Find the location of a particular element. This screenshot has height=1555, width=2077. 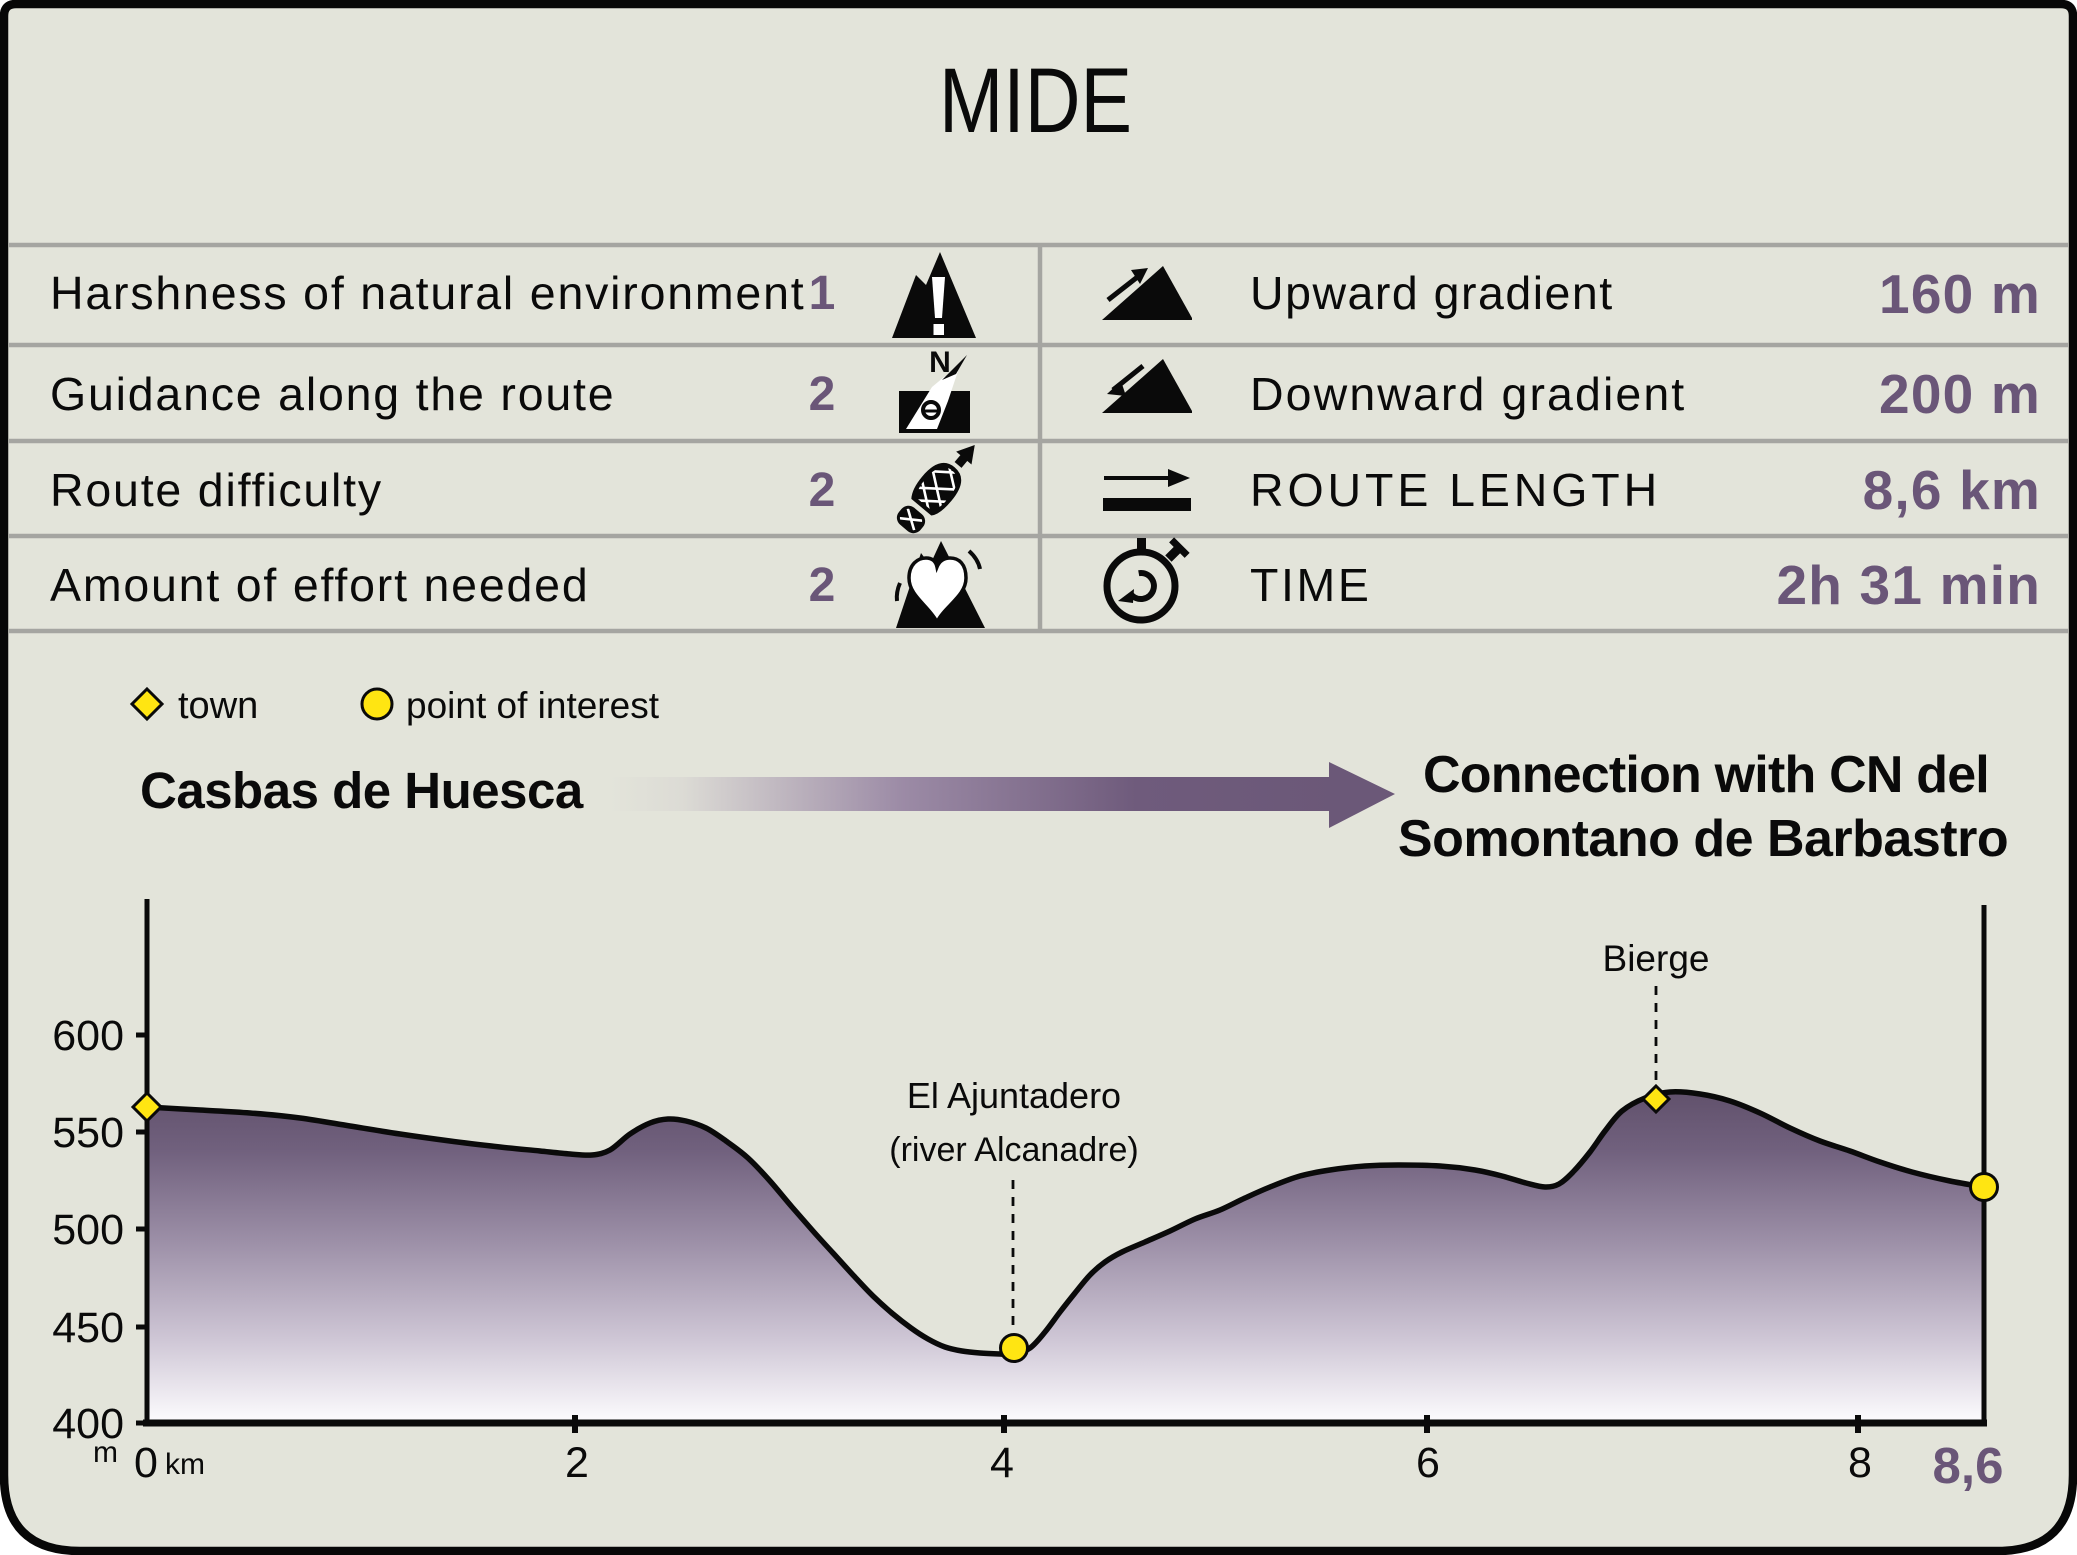

svg-text: 500 is located at coordinates (88, 1230).